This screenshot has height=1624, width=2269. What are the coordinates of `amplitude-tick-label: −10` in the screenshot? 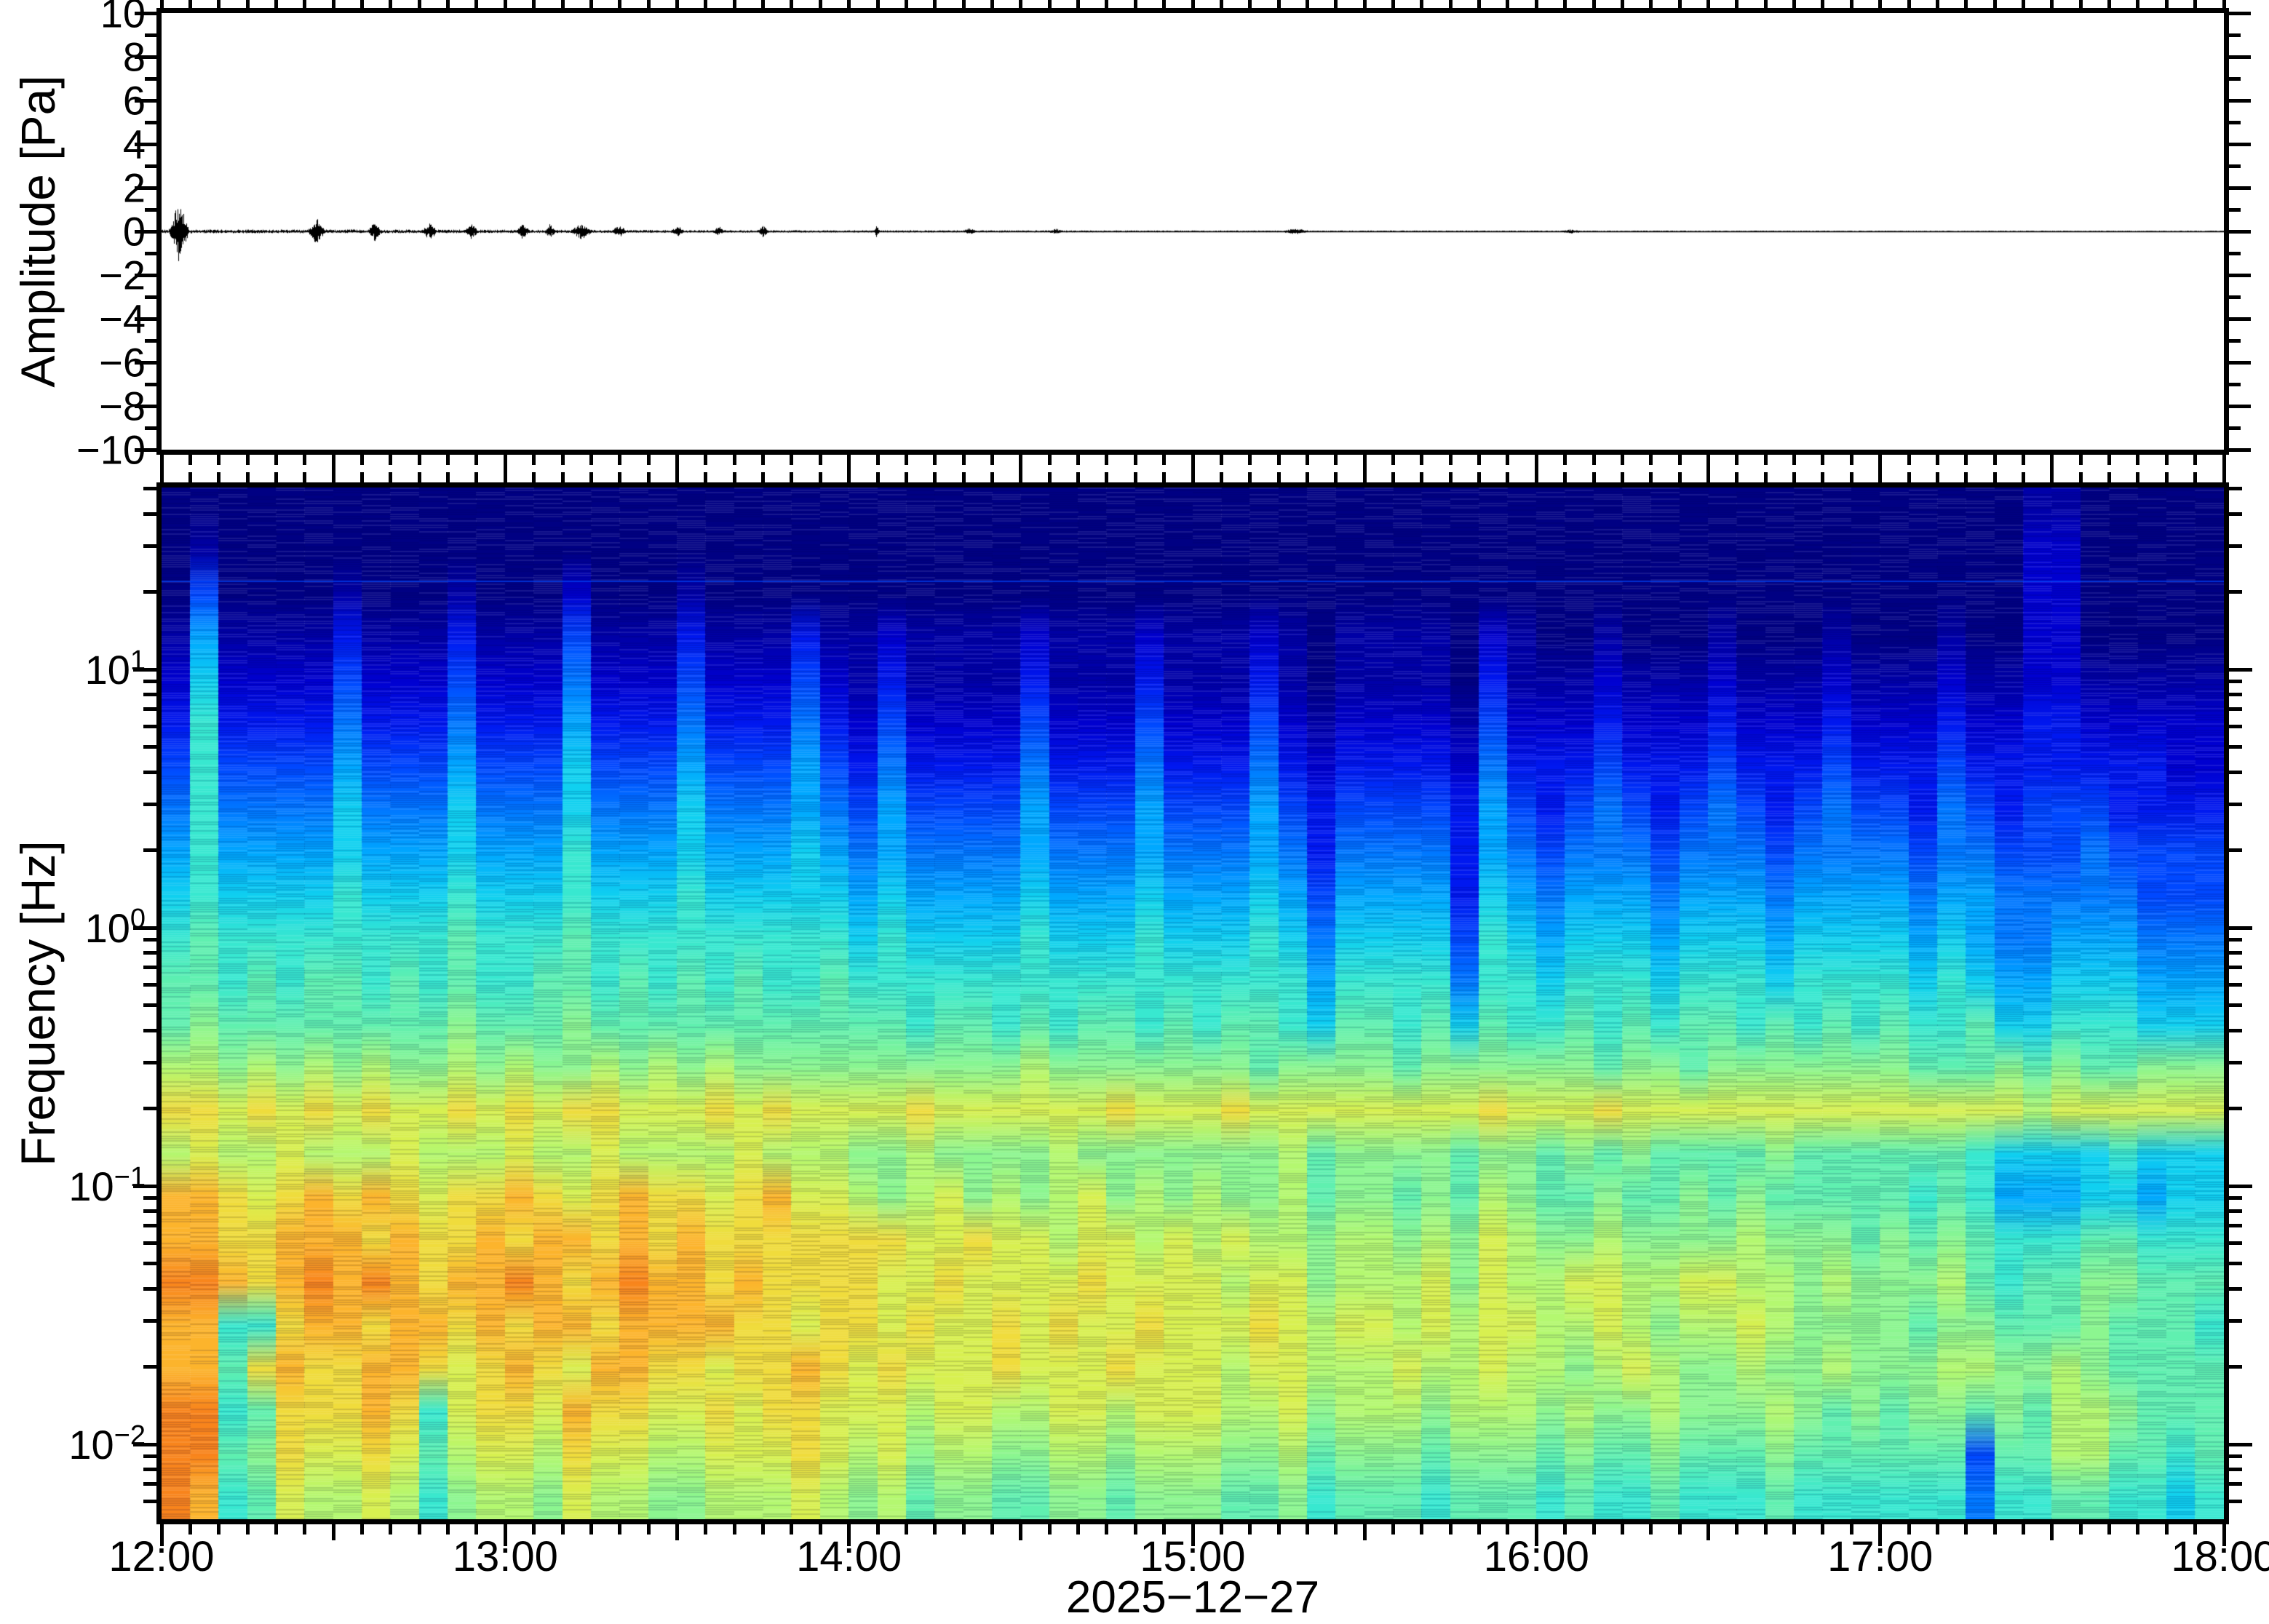 It's located at (111, 449).